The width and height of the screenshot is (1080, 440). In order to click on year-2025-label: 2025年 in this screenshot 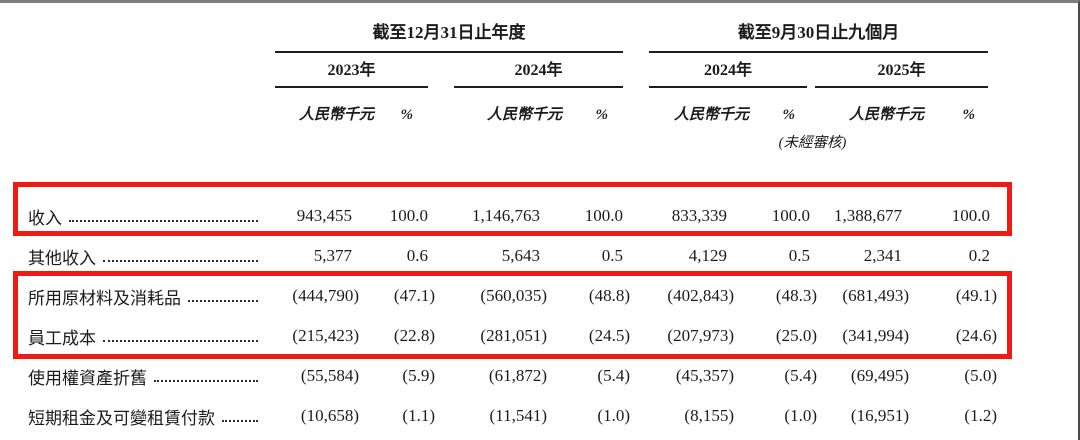, I will do `click(901, 70)`.